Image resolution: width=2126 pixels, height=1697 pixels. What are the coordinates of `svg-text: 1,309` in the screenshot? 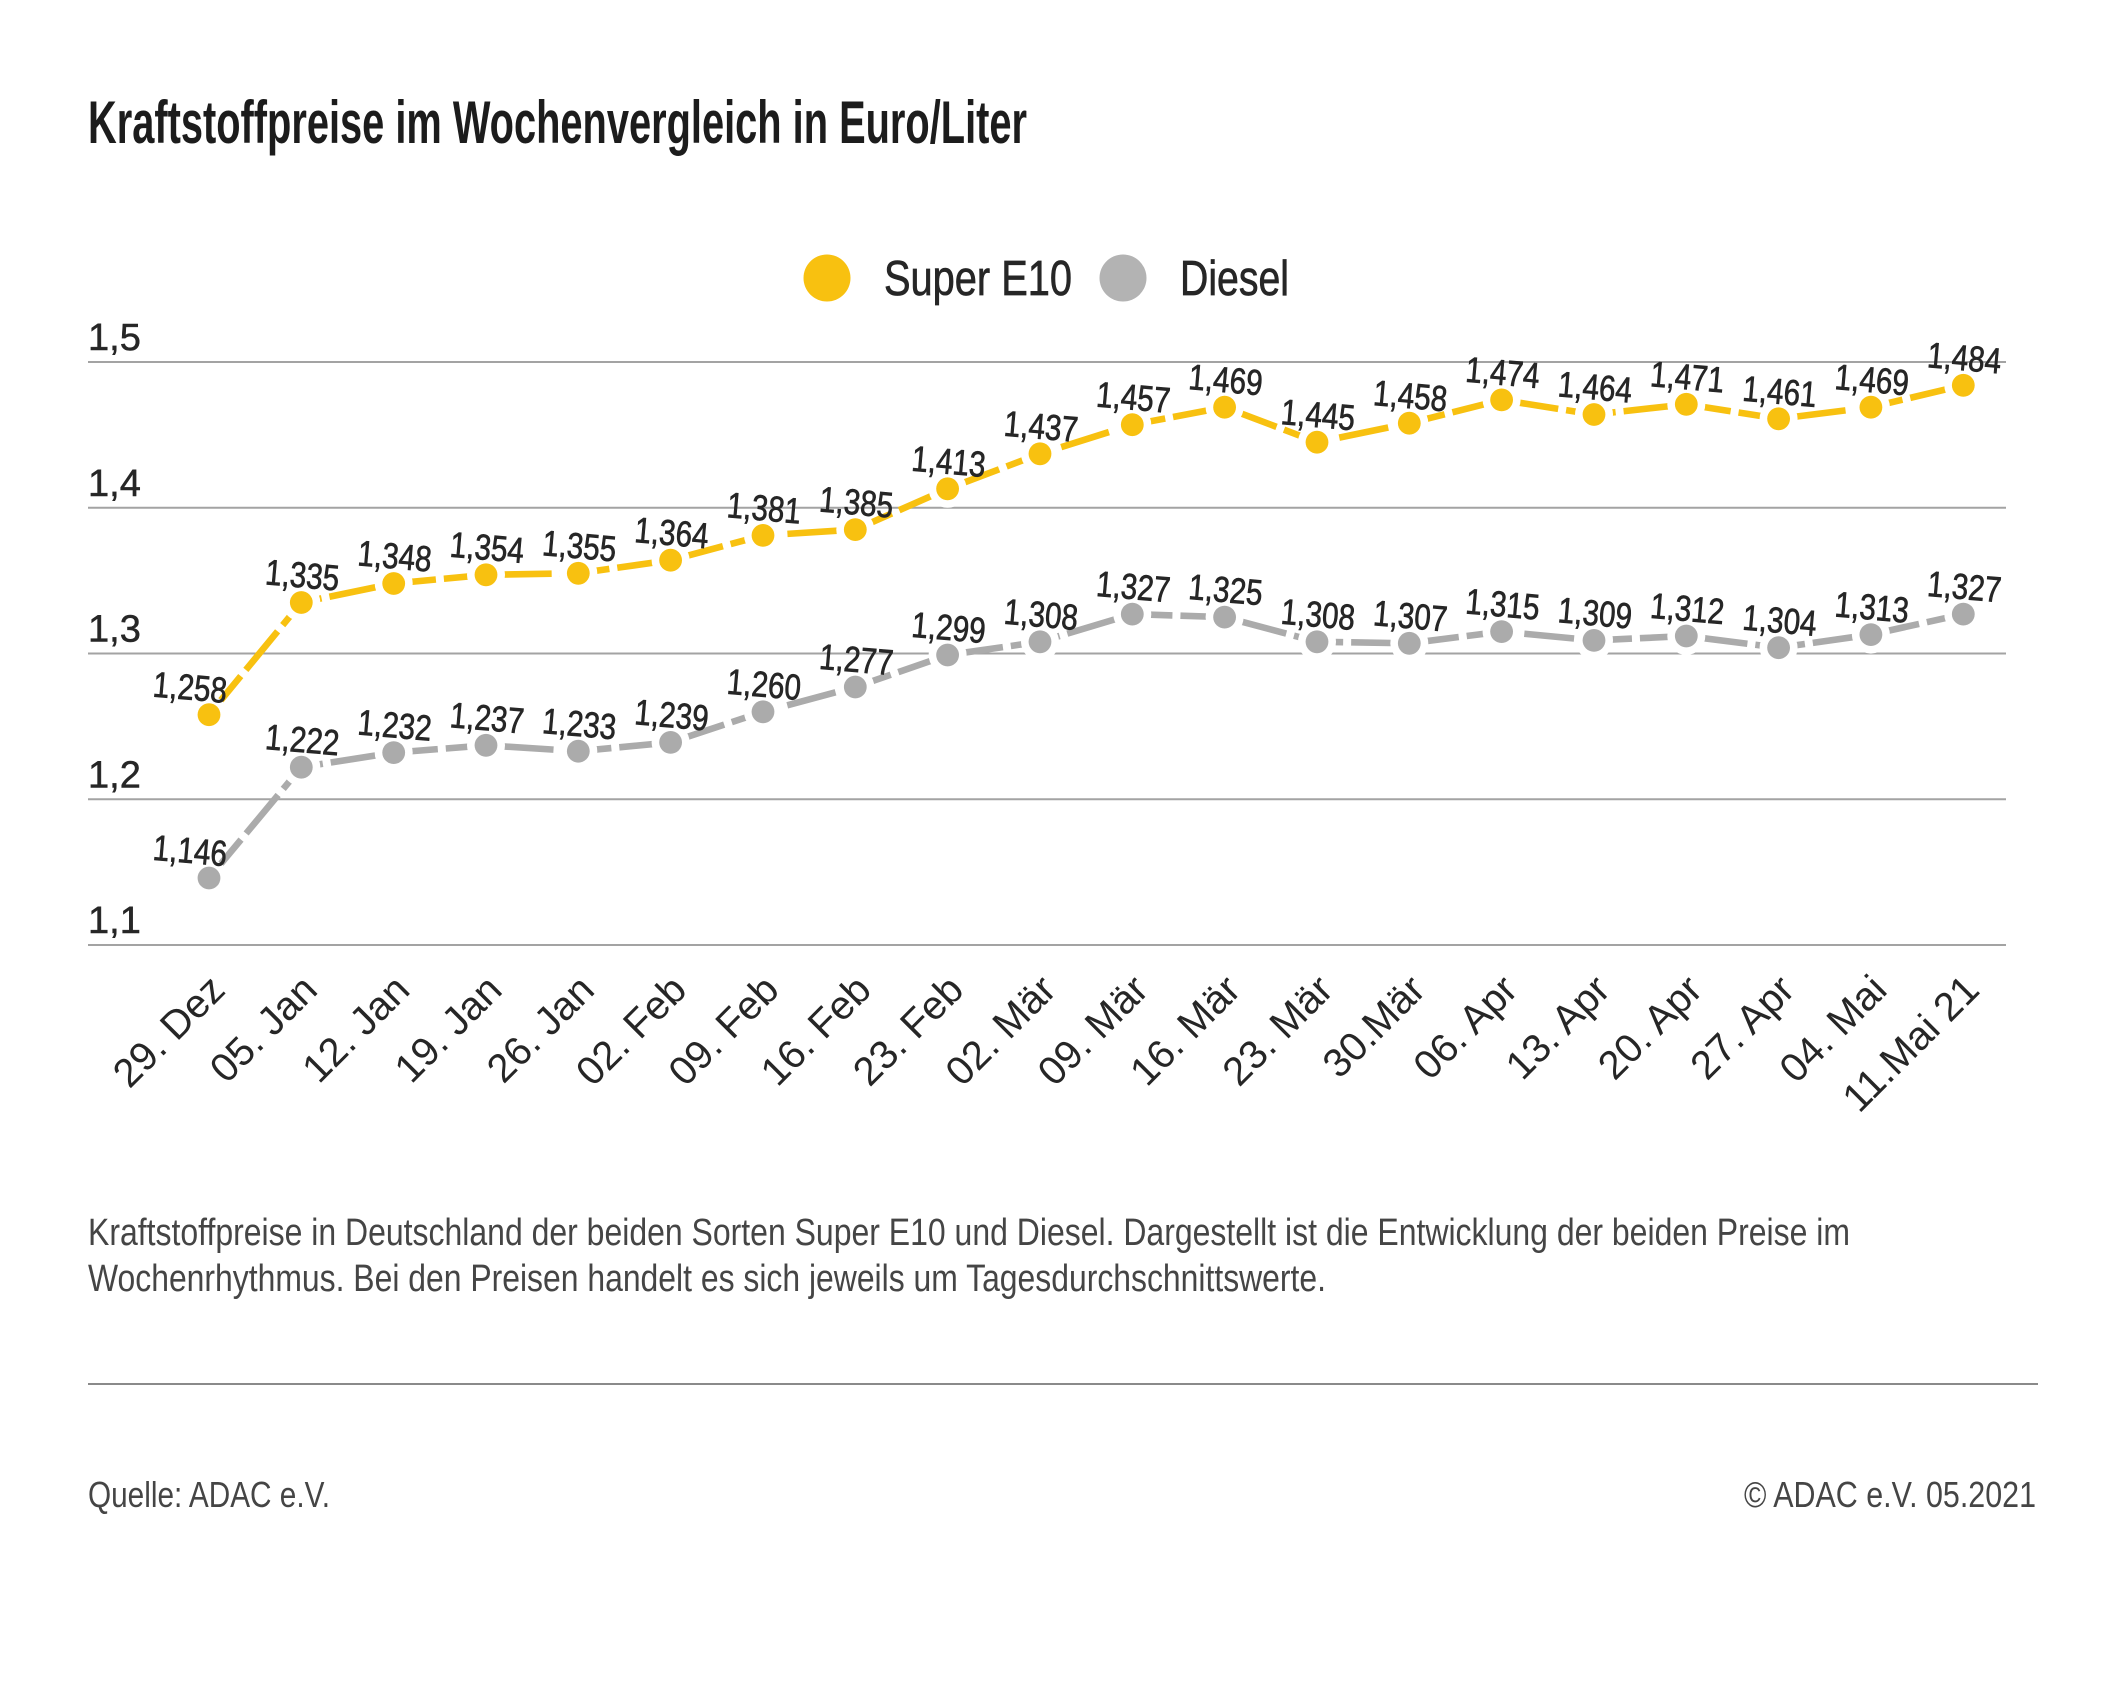 It's located at (1594, 612).